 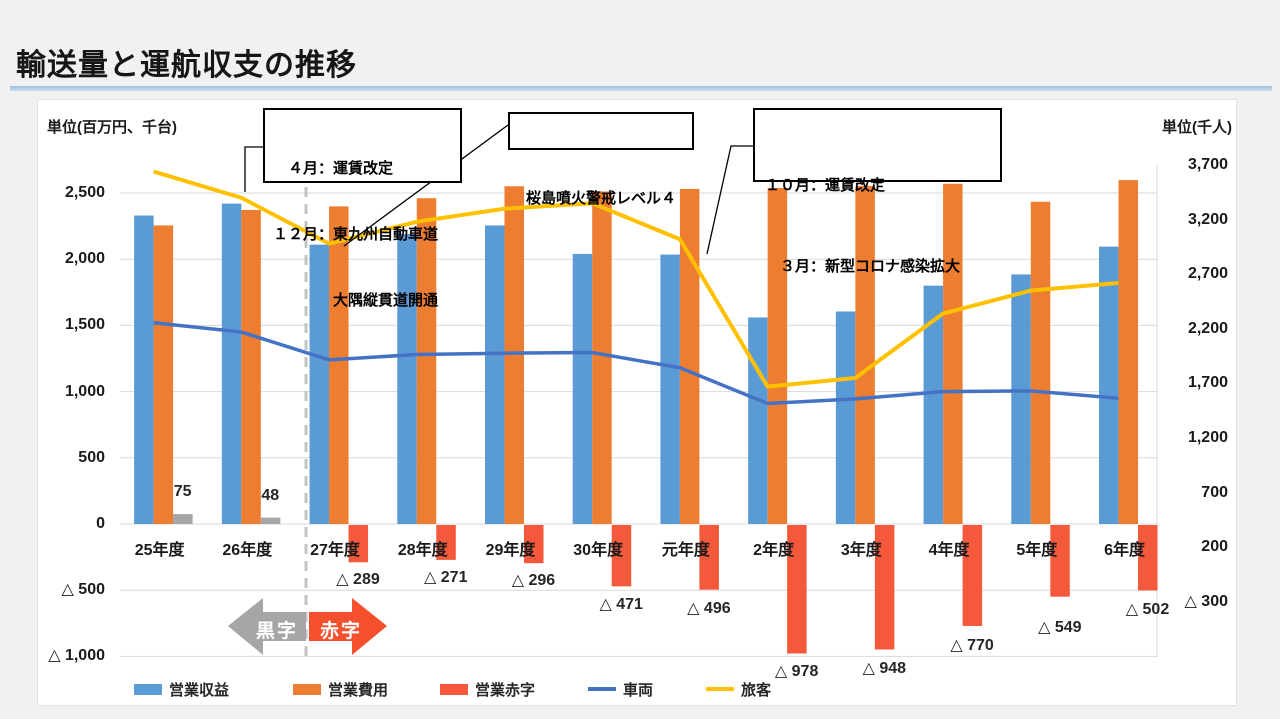 What do you see at coordinates (1060, 627) in the screenshot?
I see `deficit-value-label: △ 549` at bounding box center [1060, 627].